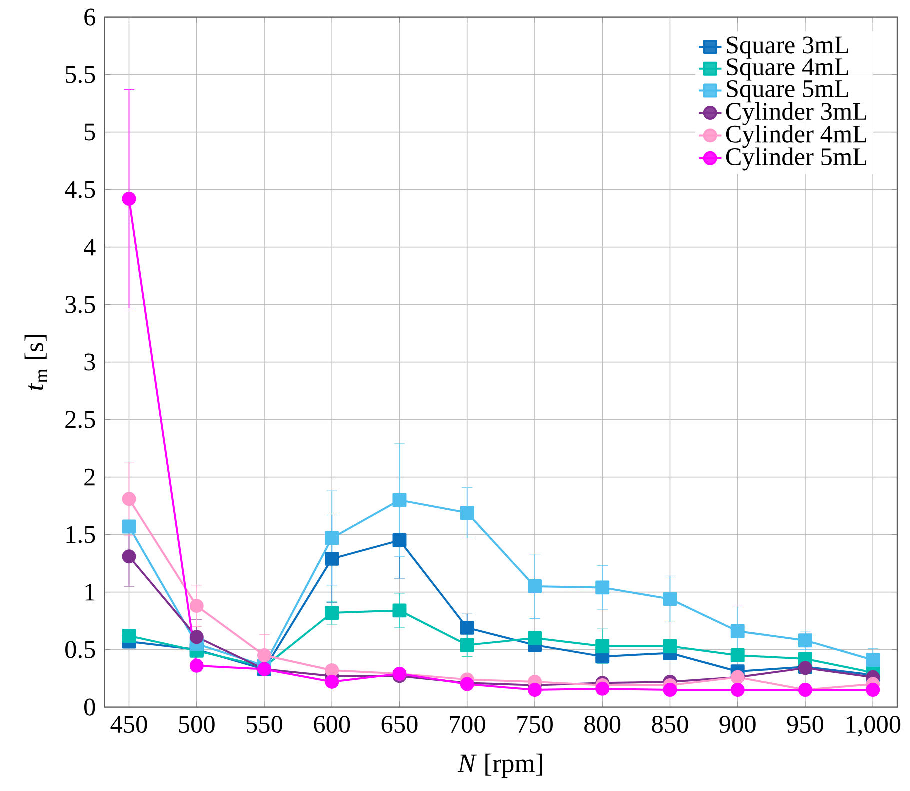  Describe the element at coordinates (81, 75) in the screenshot. I see `y-tick-label: 5.5` at that location.